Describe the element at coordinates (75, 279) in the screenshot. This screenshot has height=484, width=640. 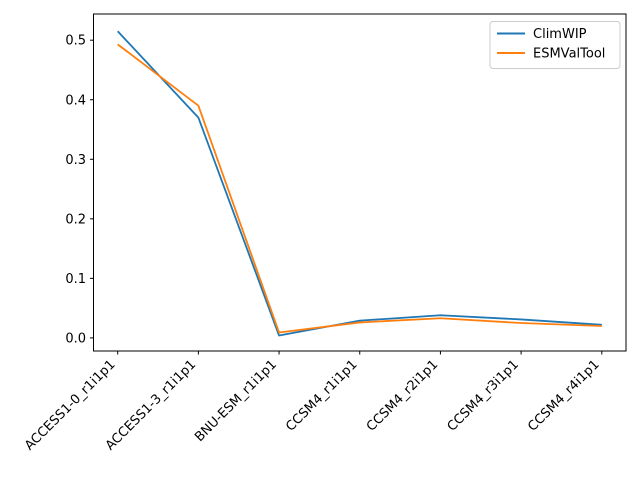
I see `y-tick-label: 0.1` at that location.